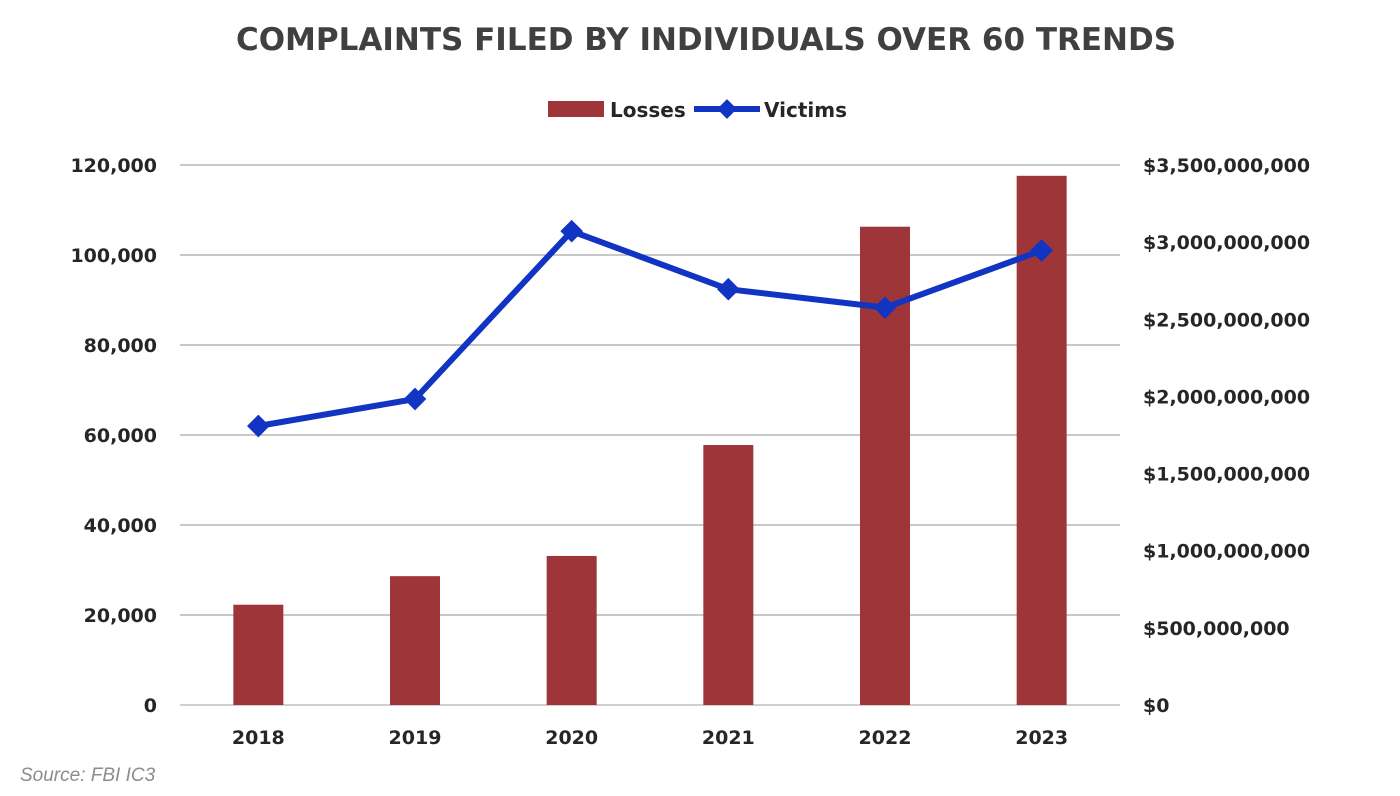 The width and height of the screenshot is (1400, 796). I want to click on x-axis-tick-label: 2023, so click(1041, 738).